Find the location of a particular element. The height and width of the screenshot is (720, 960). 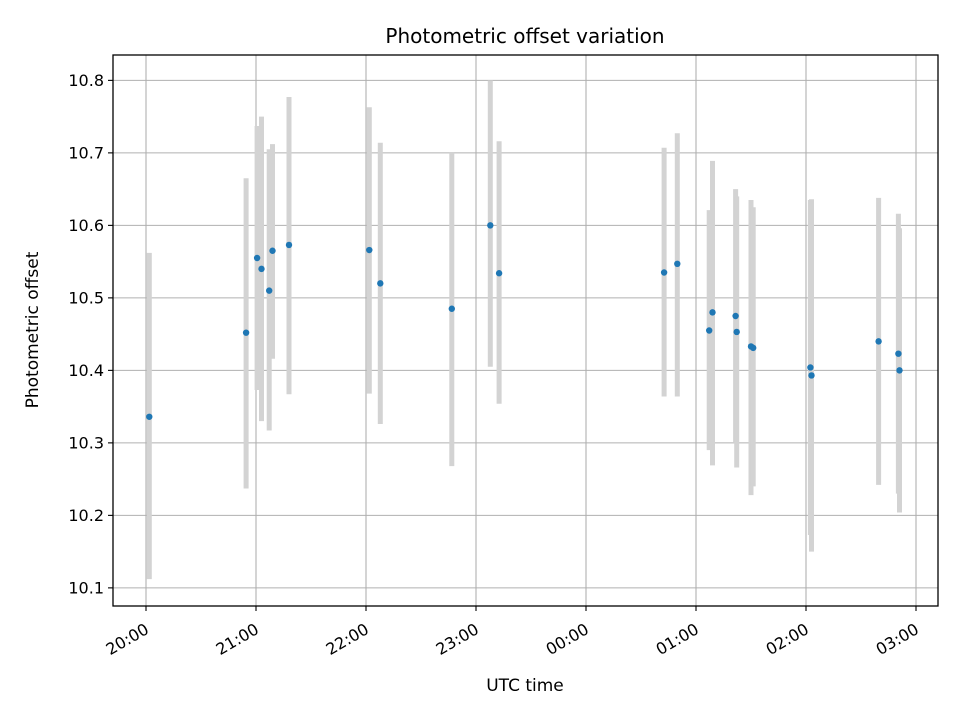

y-tick-label: 10.5 is located at coordinates (86, 297).